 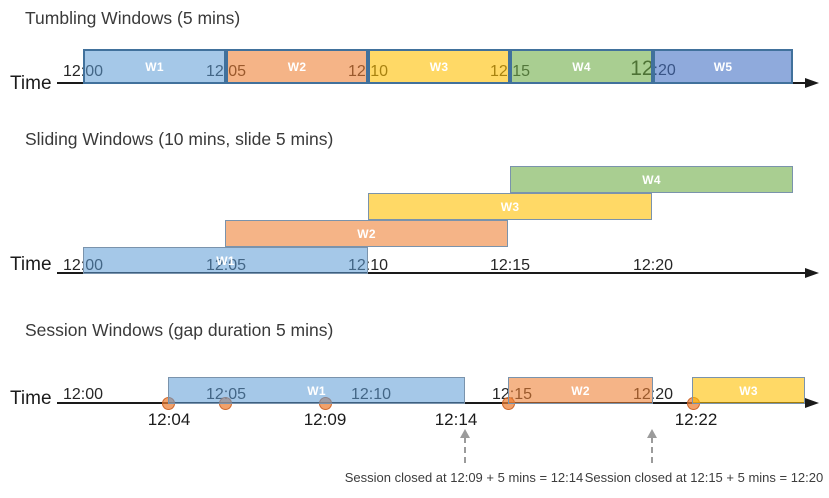 What do you see at coordinates (31, 83) in the screenshot?
I see `tumbling-time-label: Time` at bounding box center [31, 83].